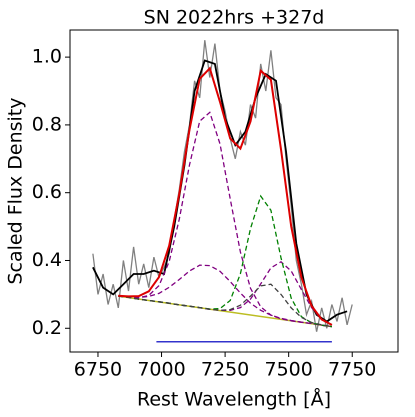 Image resolution: width=415 pixels, height=417 pixels. What do you see at coordinates (47, 57) in the screenshot?
I see `y-tick-label: 1.0` at bounding box center [47, 57].